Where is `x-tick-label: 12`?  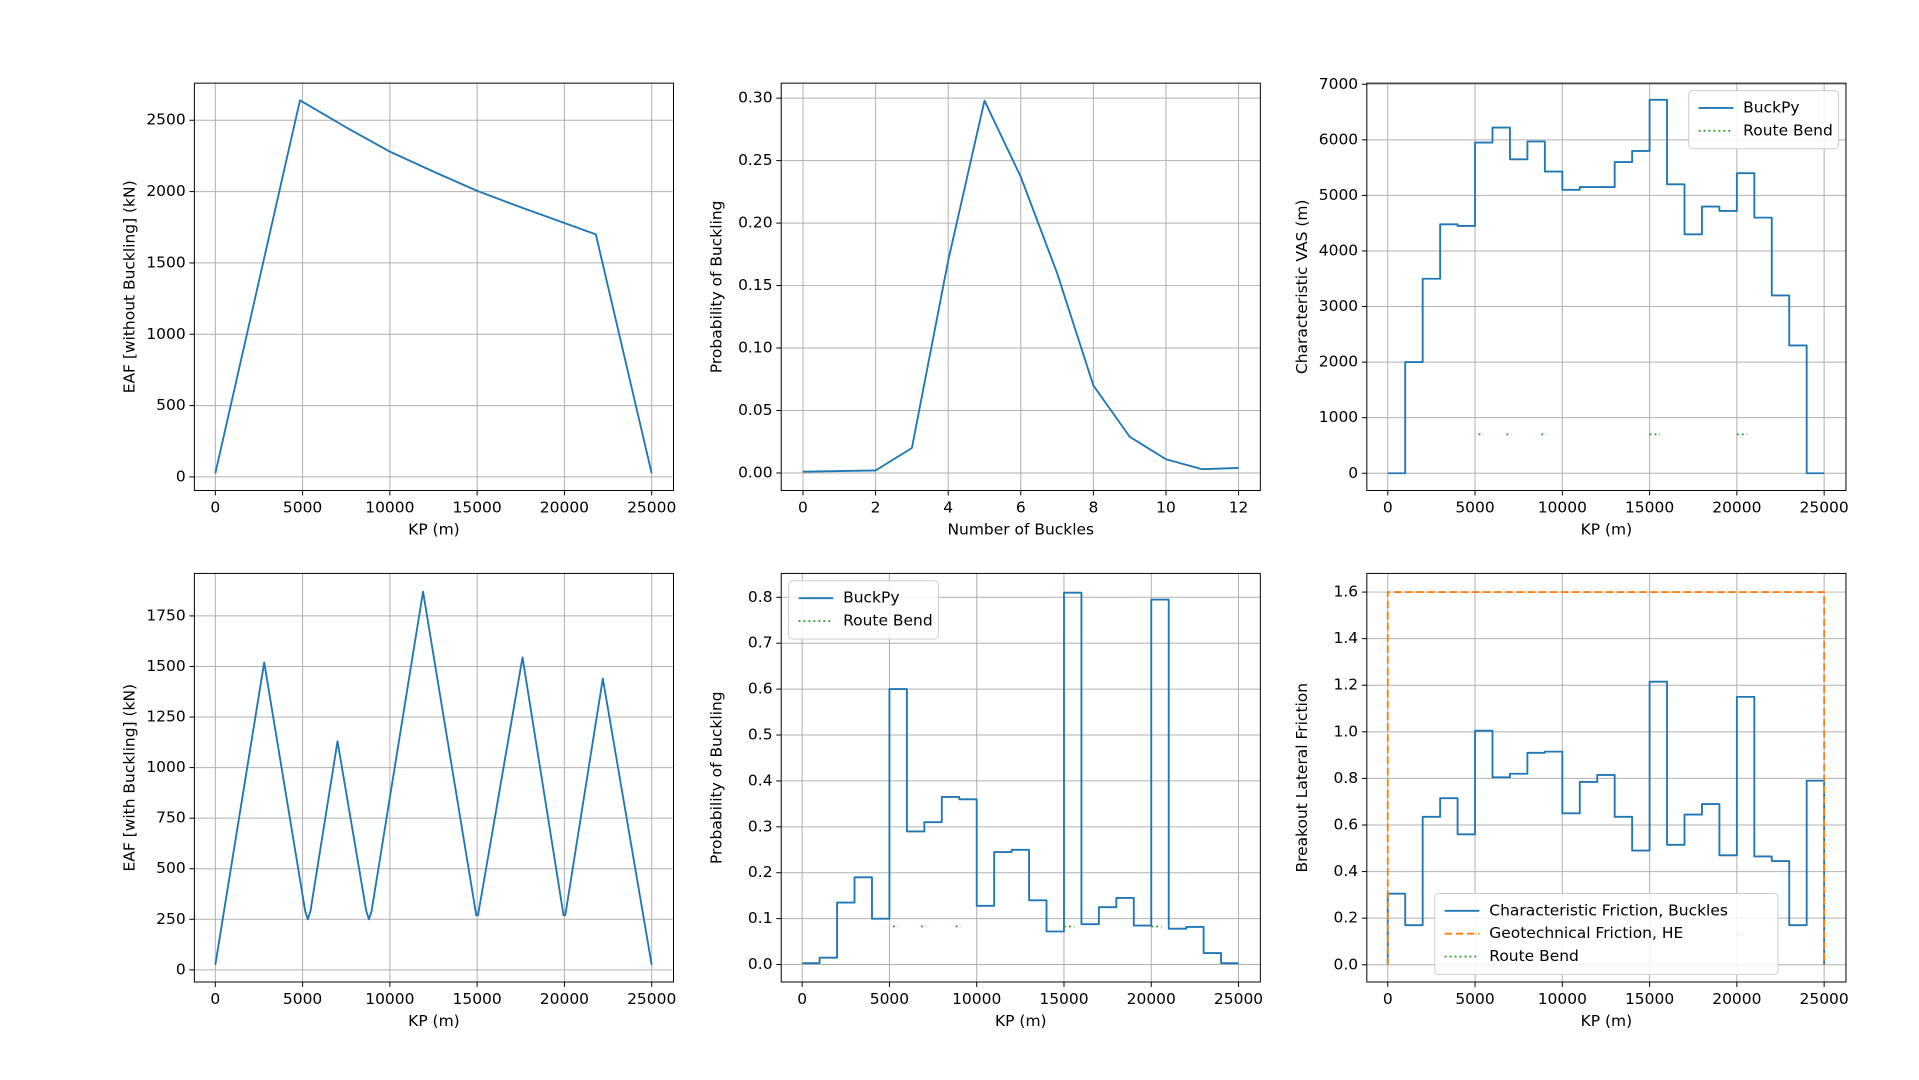 x-tick-label: 12 is located at coordinates (1239, 507).